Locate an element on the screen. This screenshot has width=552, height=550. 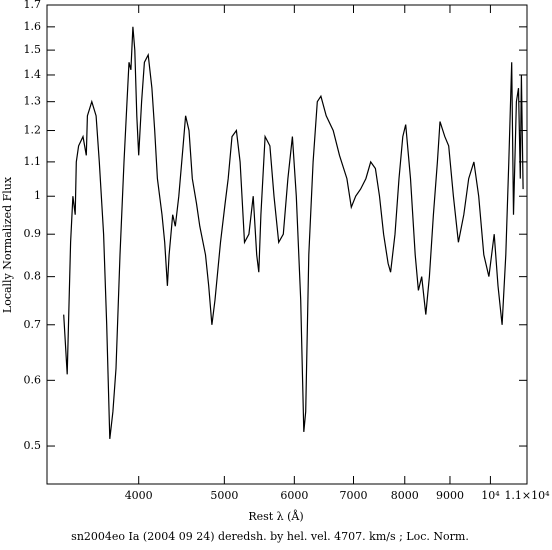
y-tick-label: 1.2 is located at coordinates (33, 130).